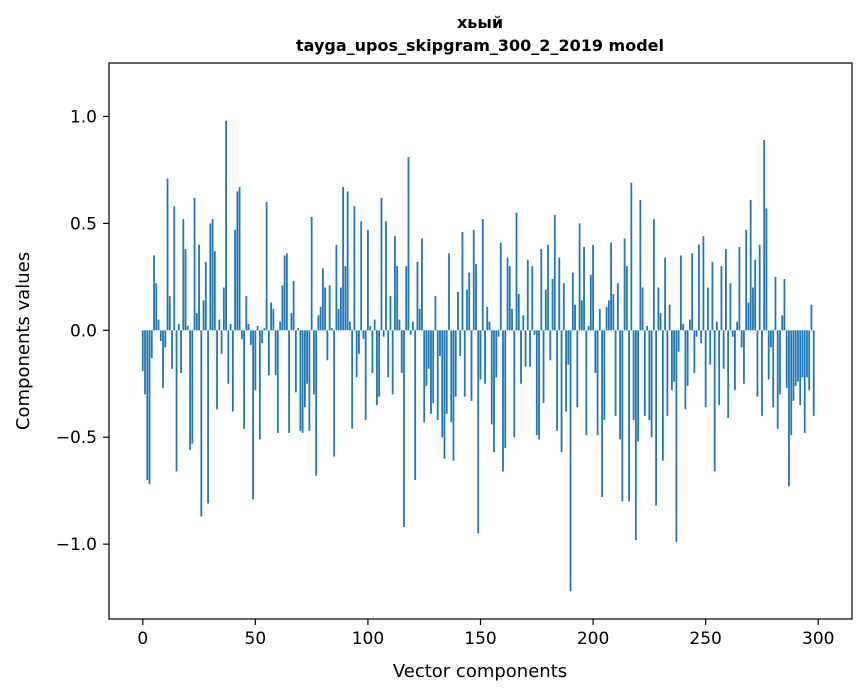 This screenshot has height=696, width=867. I want to click on y-axis-label: Components values, so click(23, 341).